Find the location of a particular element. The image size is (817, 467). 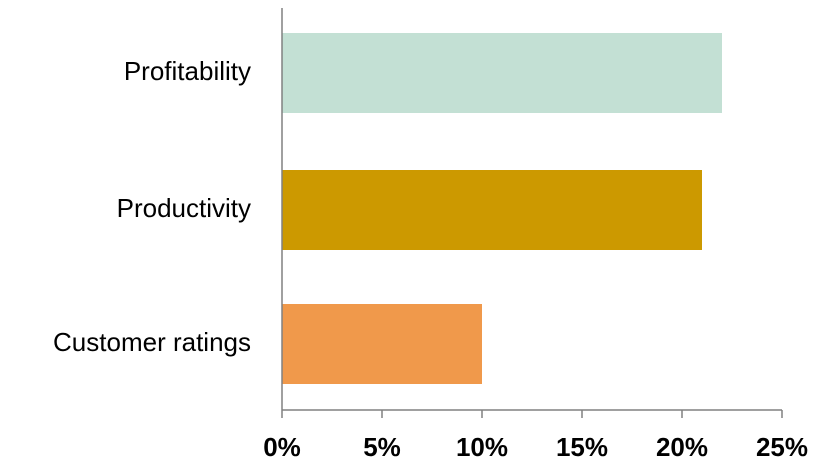

bar-productivity is located at coordinates (492, 210).